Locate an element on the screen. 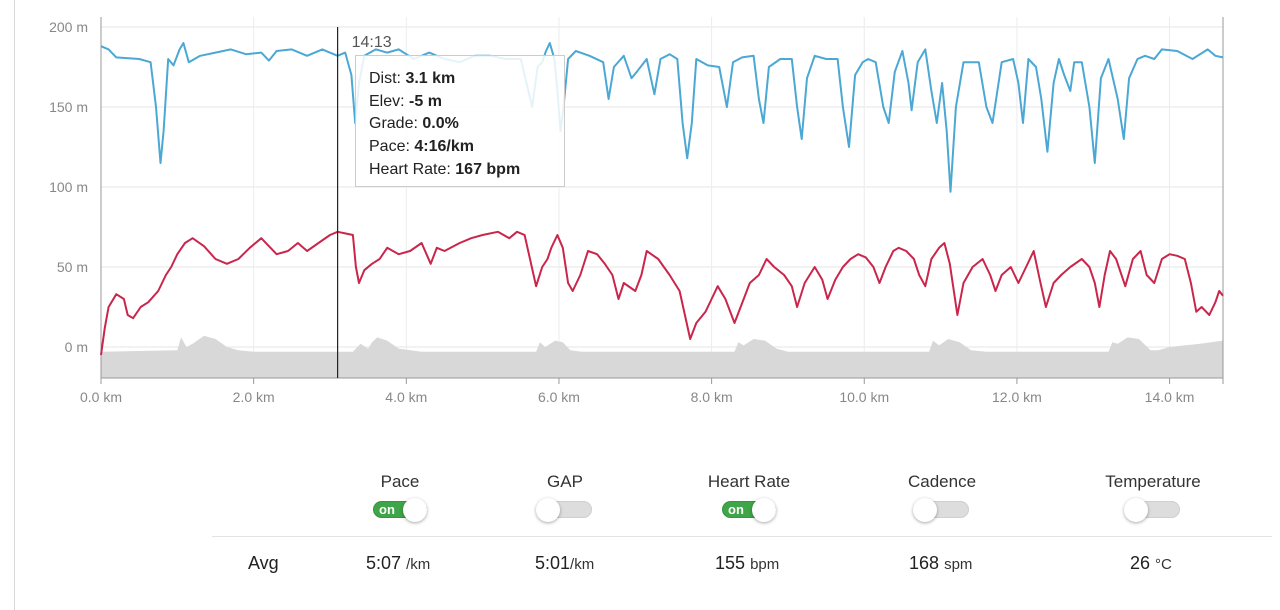 This screenshot has width=1280, height=610. stats-row-label: Avg is located at coordinates (263, 563).